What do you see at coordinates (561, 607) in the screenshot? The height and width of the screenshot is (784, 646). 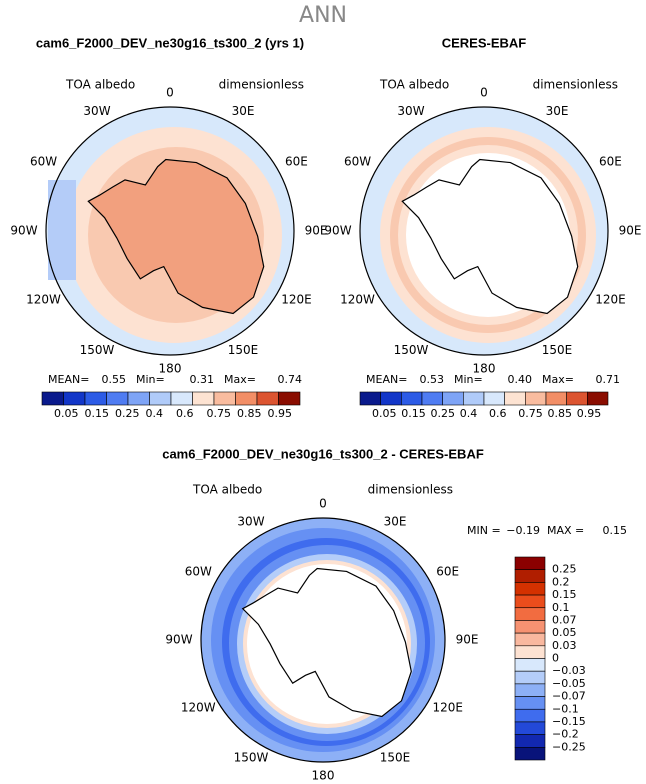 I see `colorbar-label: 0.1` at bounding box center [561, 607].